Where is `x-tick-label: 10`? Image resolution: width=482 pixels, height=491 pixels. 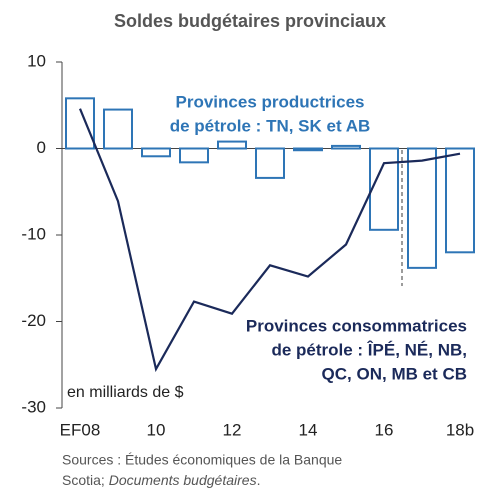 x-tick-label: 10 is located at coordinates (156, 429).